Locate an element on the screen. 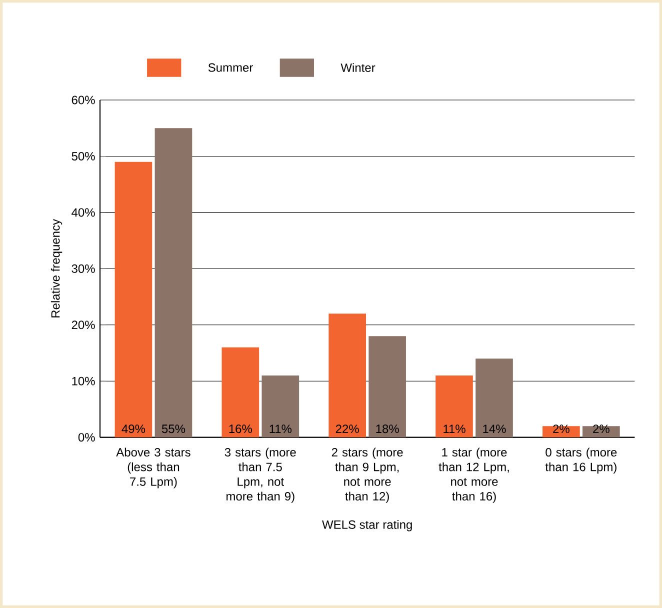 Image resolution: width=662 pixels, height=608 pixels. x-tick-label: 1 star (more than 12 Lpm, not more than 16) is located at coordinates (473, 475).